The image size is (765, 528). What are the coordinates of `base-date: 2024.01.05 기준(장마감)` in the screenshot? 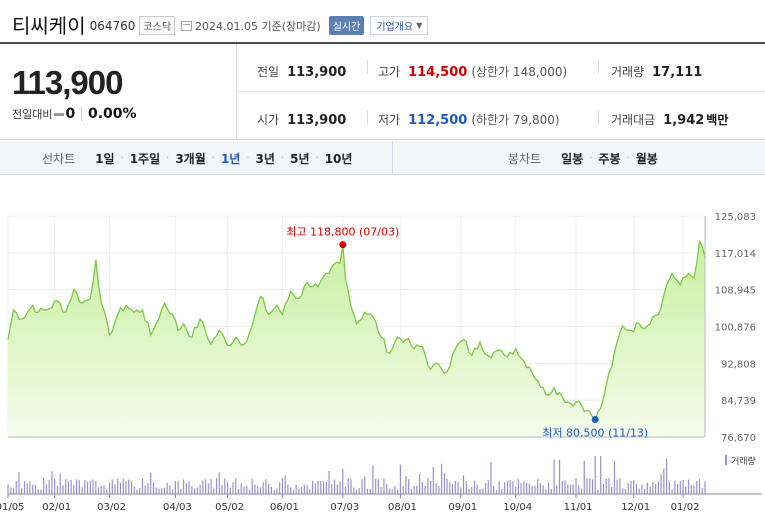 It's located at (258, 26).